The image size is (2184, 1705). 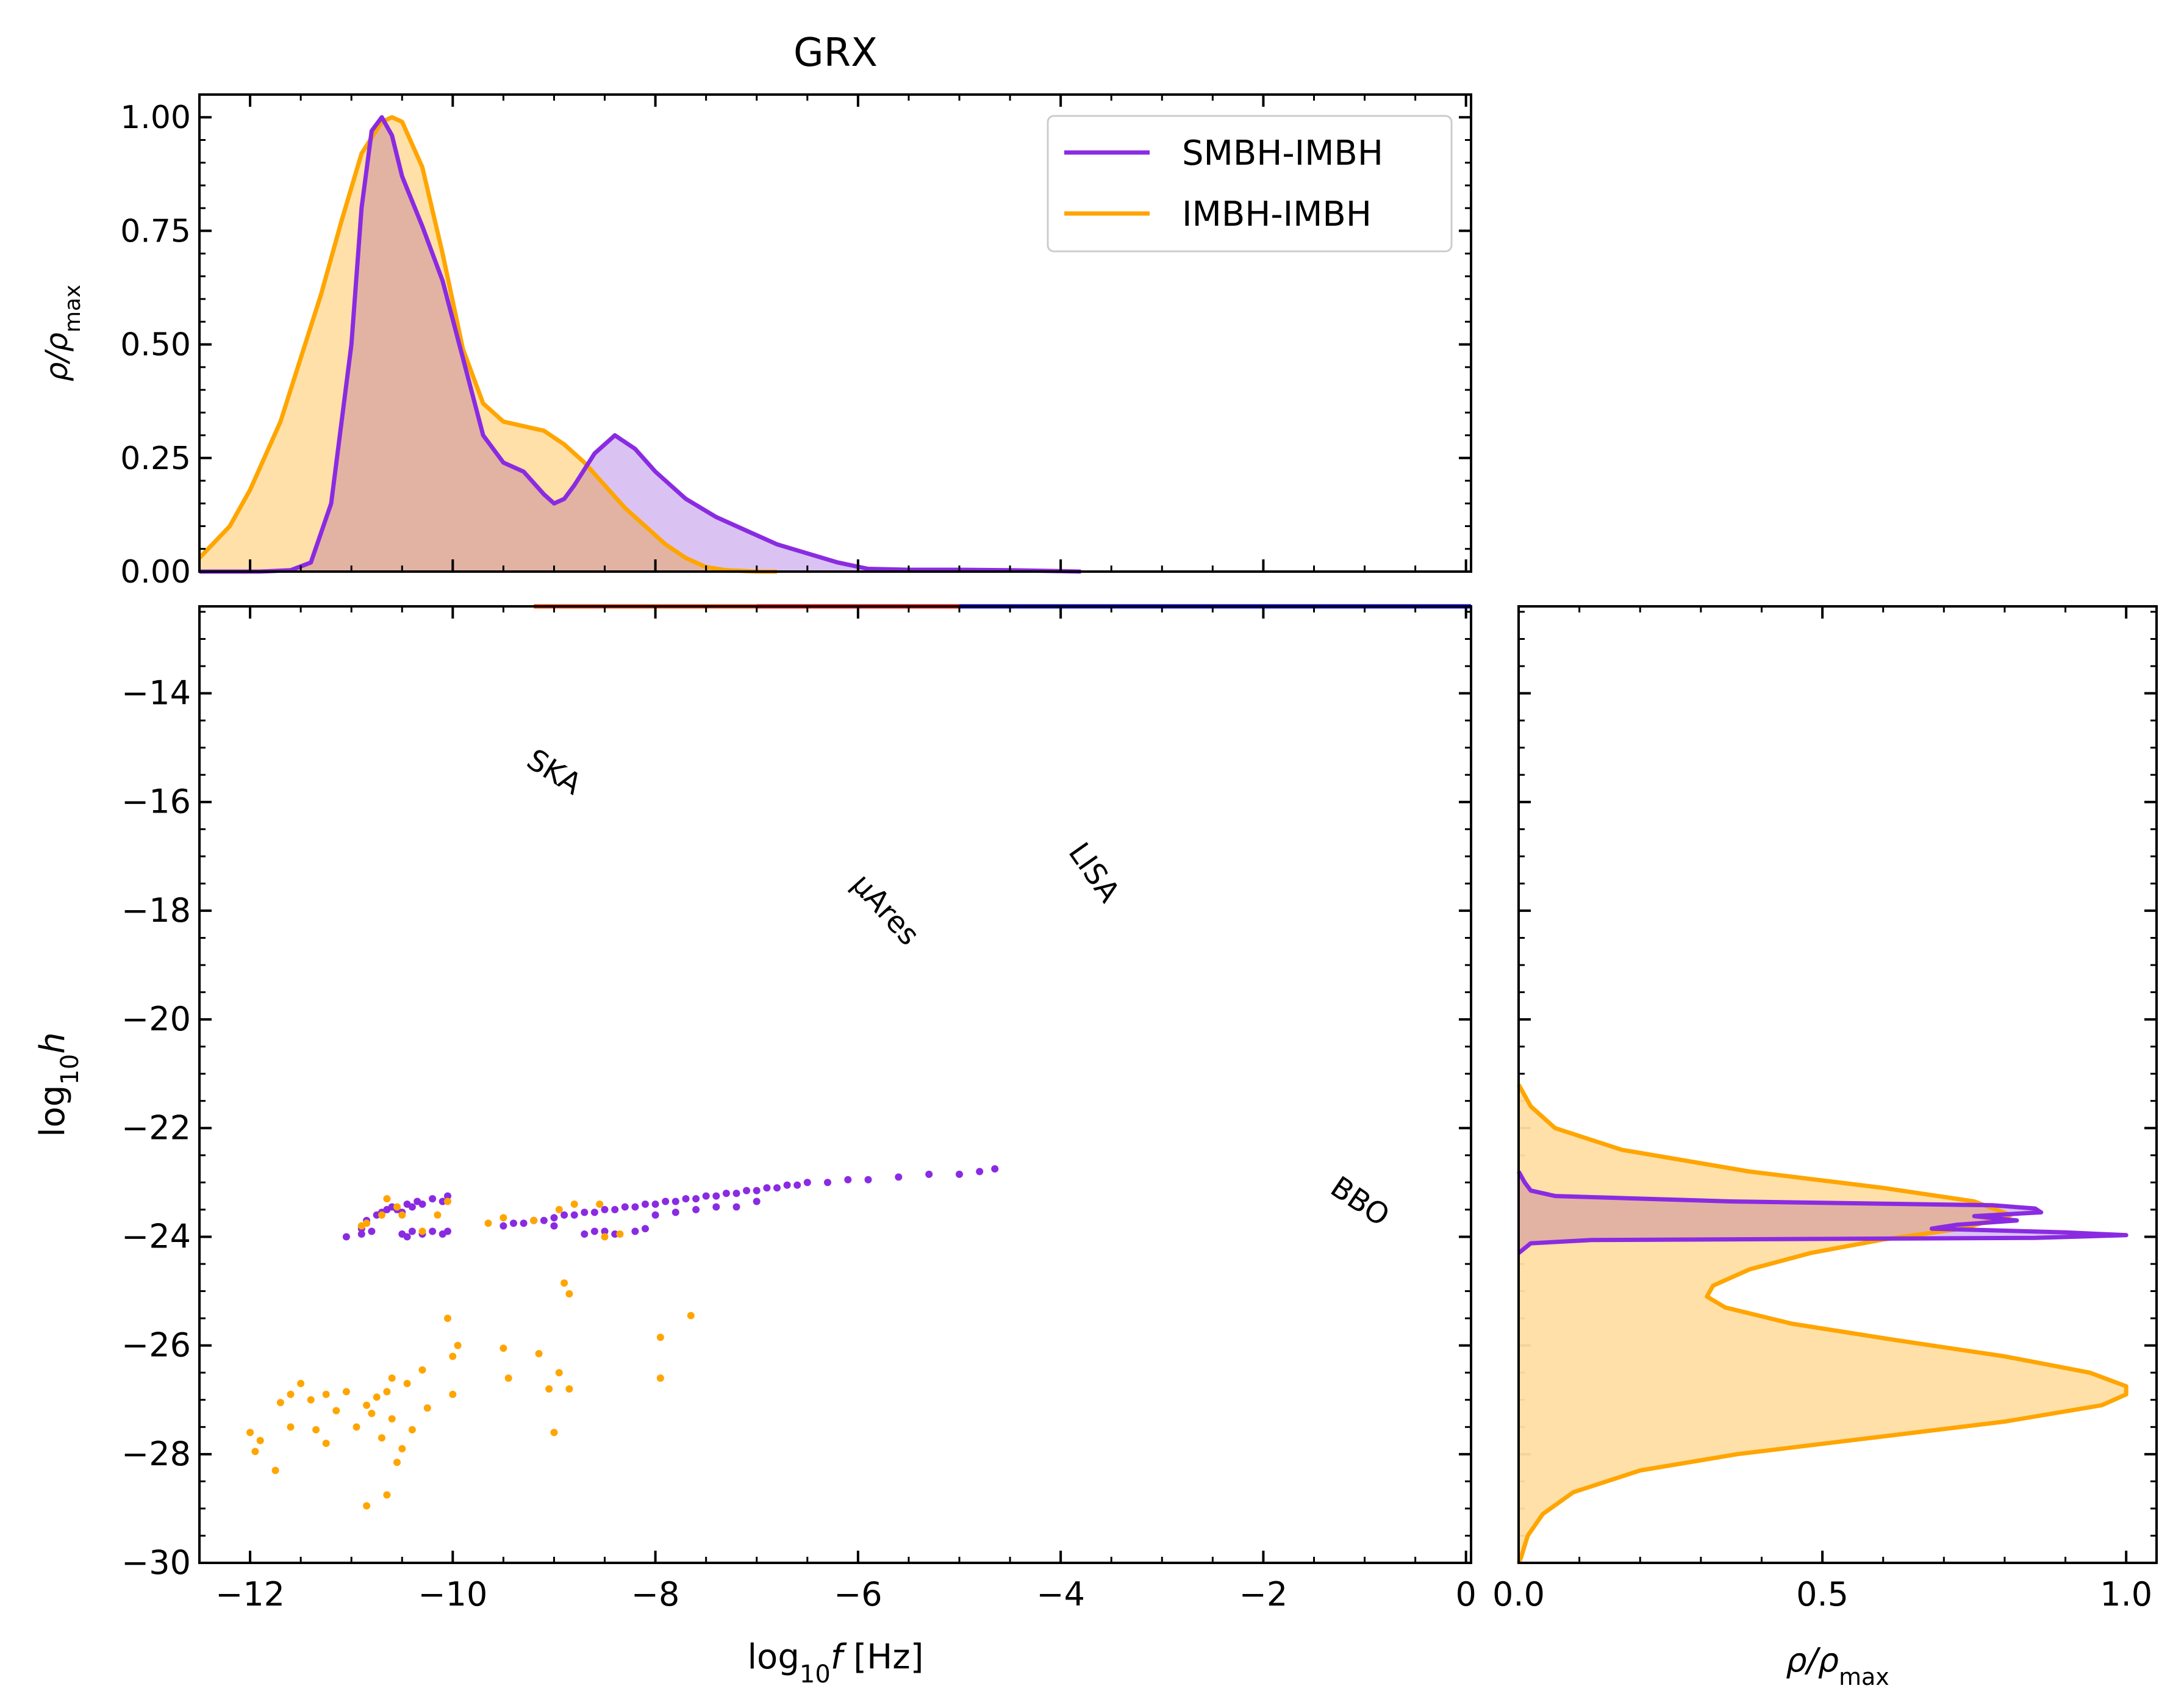 What do you see at coordinates (156, 1019) in the screenshot?
I see `main-y-tick-label: −20` at bounding box center [156, 1019].